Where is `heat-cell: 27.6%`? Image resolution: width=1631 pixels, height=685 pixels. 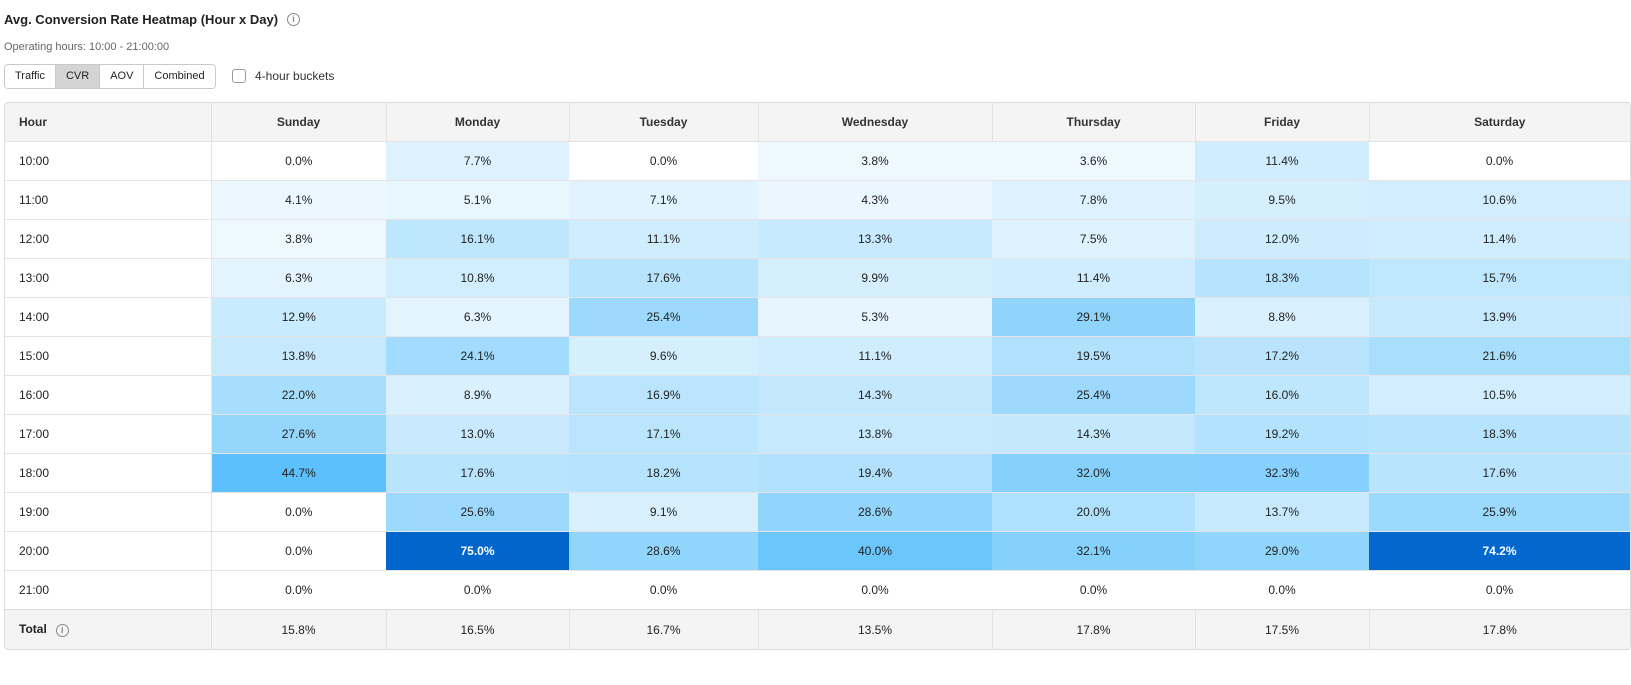
heat-cell: 27.6% is located at coordinates (298, 434).